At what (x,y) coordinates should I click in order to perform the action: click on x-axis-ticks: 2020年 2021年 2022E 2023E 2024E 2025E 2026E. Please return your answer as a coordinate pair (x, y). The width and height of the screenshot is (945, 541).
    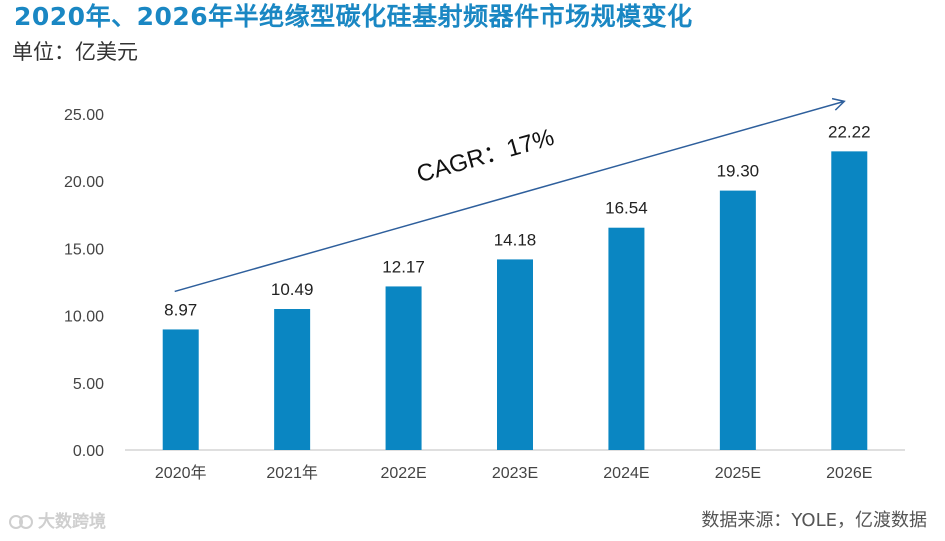
    Looking at the image, I should click on (514, 473).